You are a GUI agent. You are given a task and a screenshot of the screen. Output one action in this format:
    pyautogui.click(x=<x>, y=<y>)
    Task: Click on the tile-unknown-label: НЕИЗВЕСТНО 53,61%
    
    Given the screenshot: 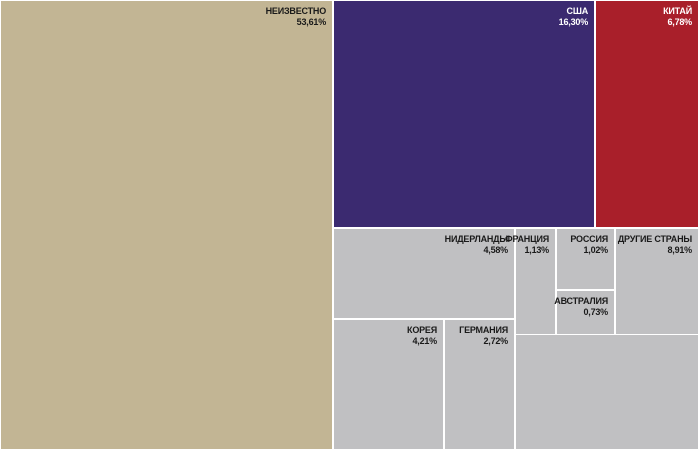 What is the action you would take?
    pyautogui.click(x=296, y=17)
    